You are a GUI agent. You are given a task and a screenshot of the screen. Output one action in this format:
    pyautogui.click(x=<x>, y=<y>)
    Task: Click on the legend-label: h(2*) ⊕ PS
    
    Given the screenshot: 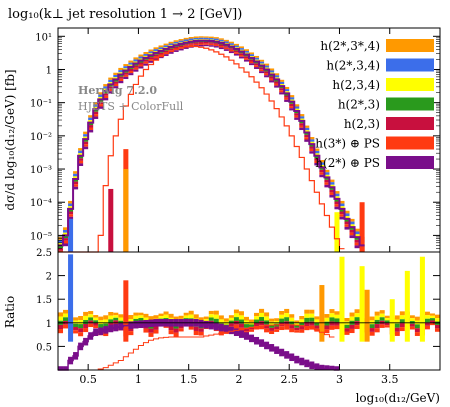 What is the action you would take?
    pyautogui.click(x=347, y=163)
    